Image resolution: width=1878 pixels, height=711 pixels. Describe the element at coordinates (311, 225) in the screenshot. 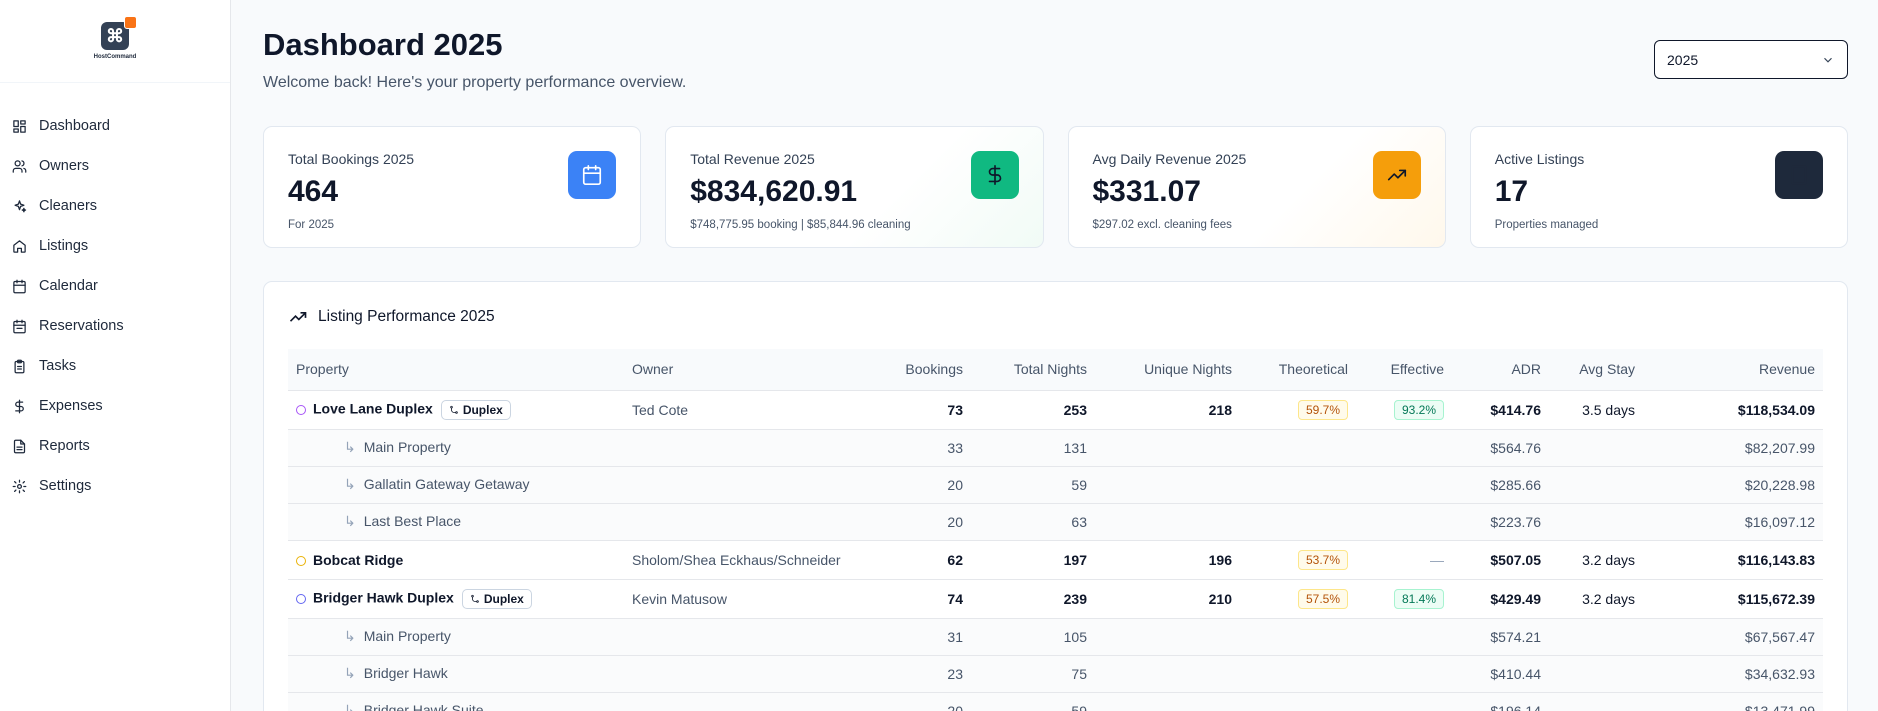

I see `stat-sub: For 2025` at that location.